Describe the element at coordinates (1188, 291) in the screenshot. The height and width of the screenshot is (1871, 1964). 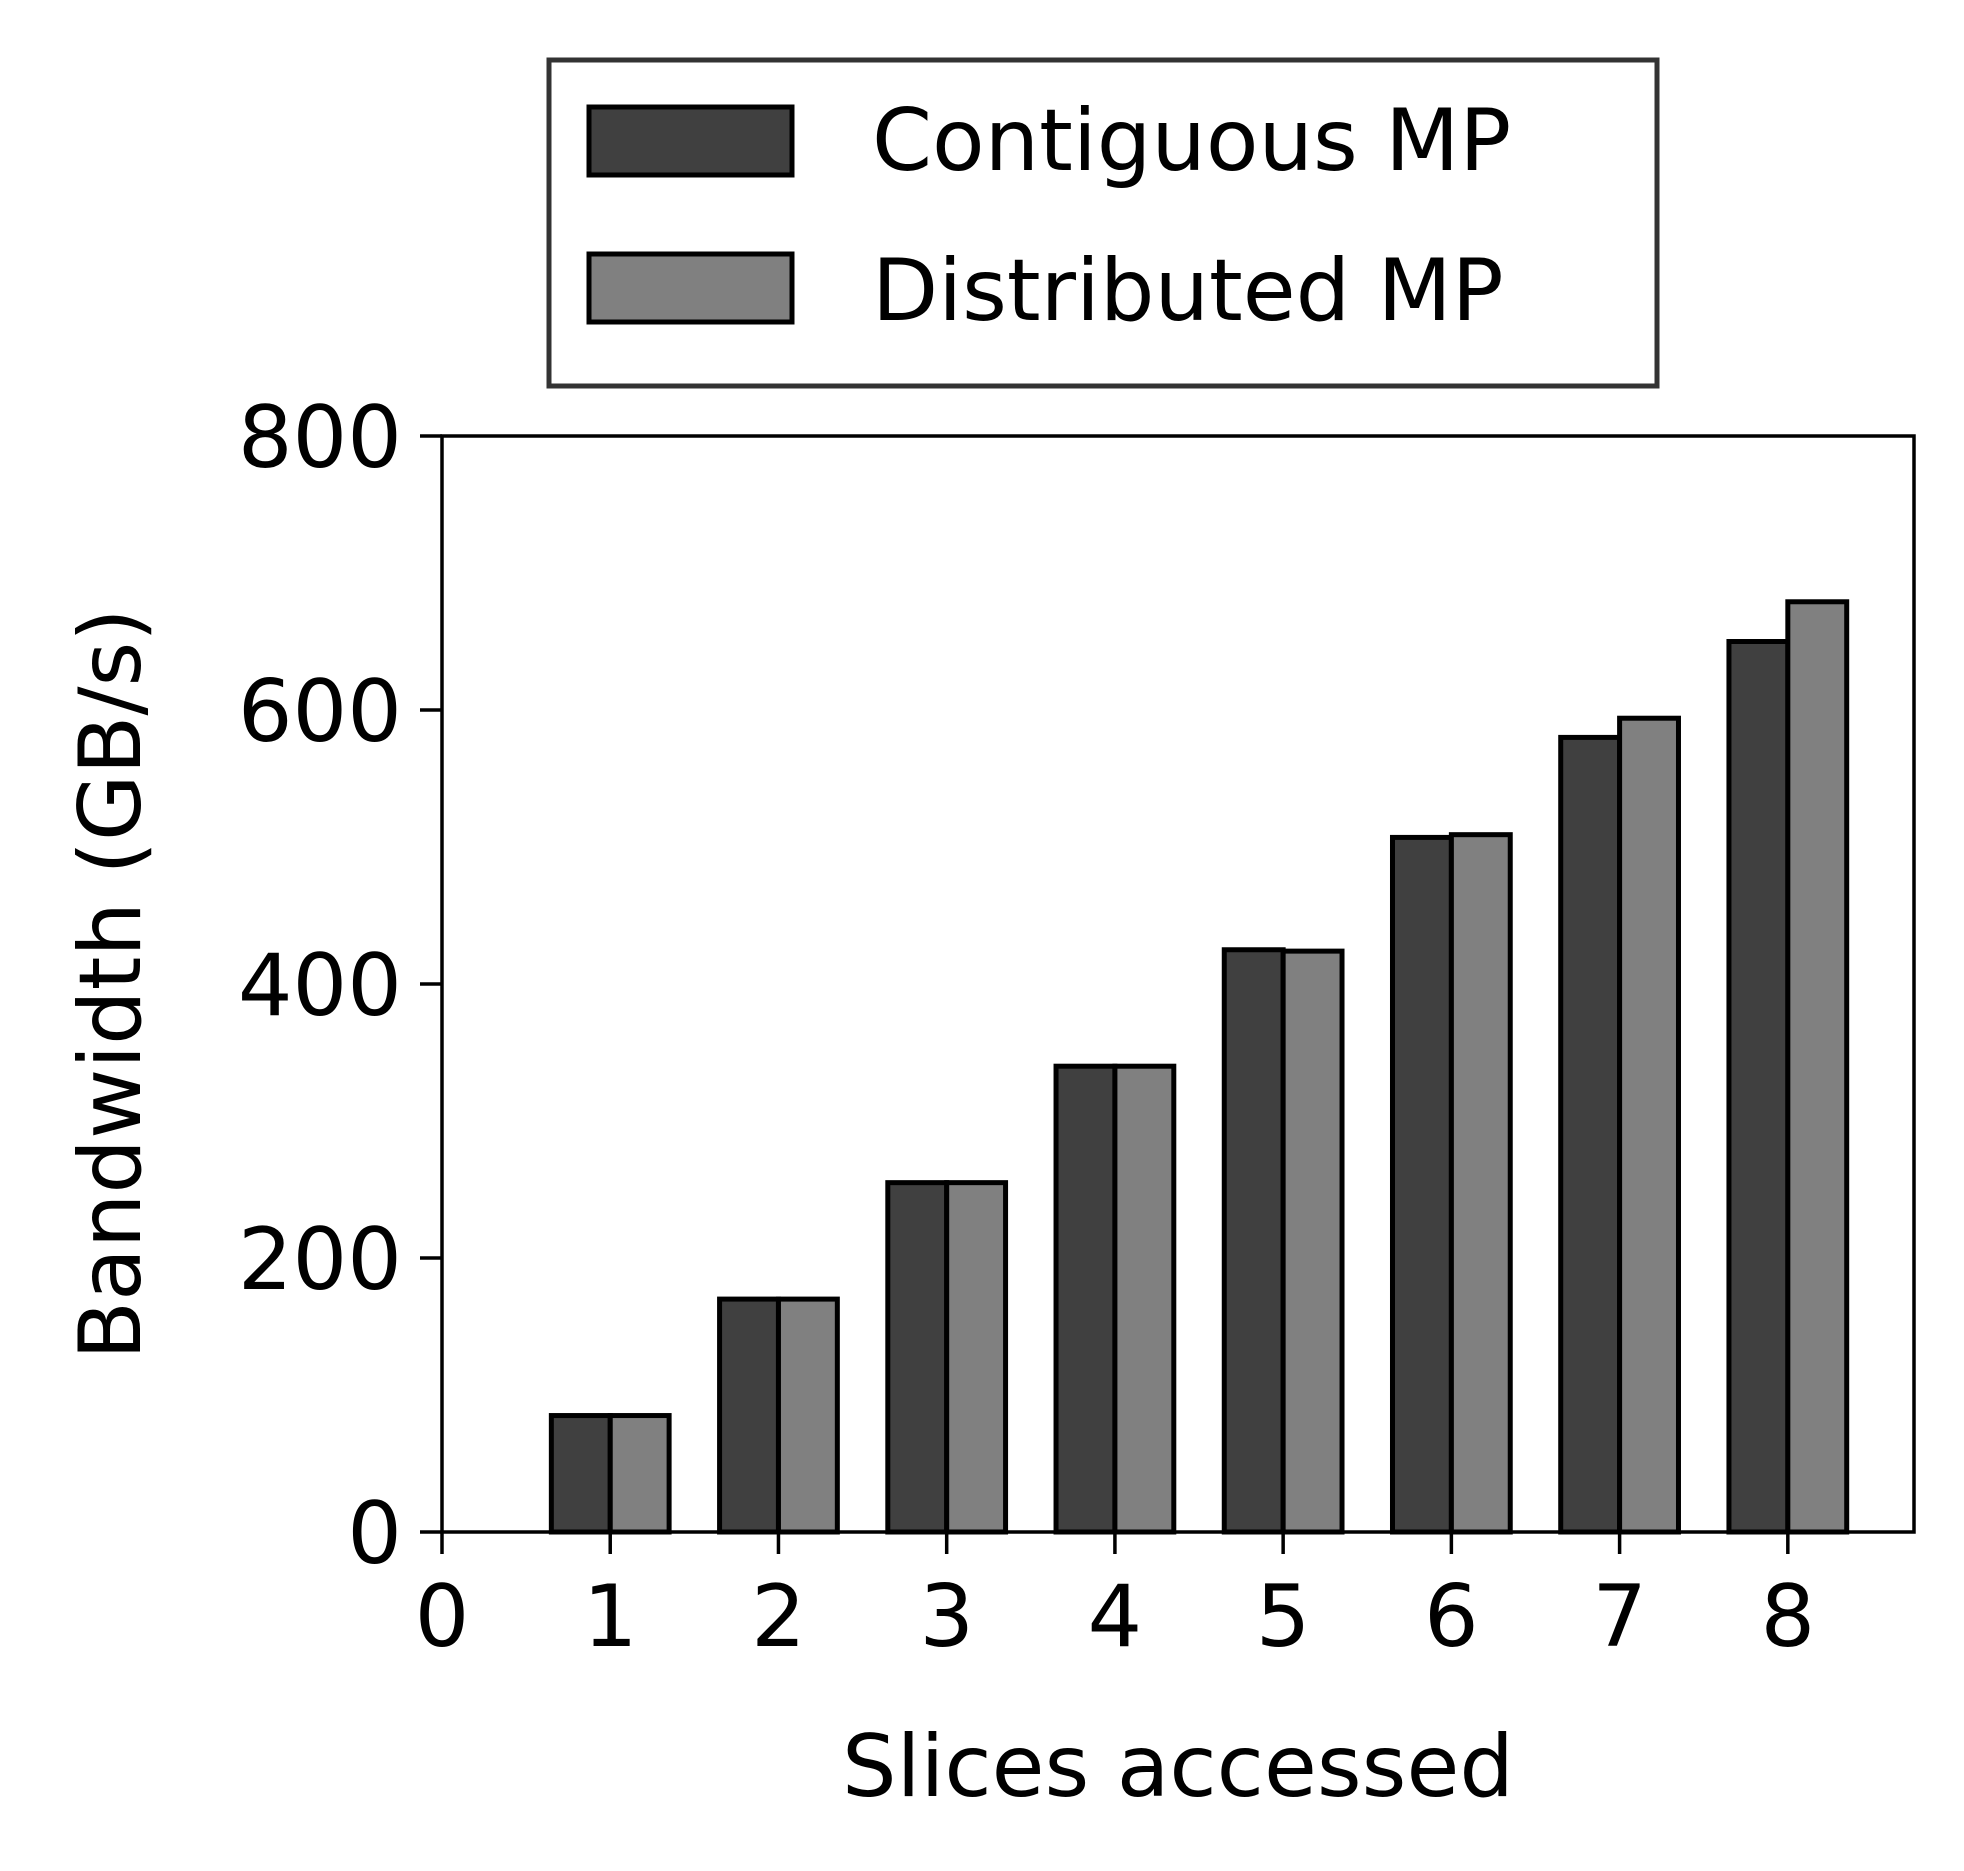
I see `legend-label-distributed-mp: Distributed MP` at that location.